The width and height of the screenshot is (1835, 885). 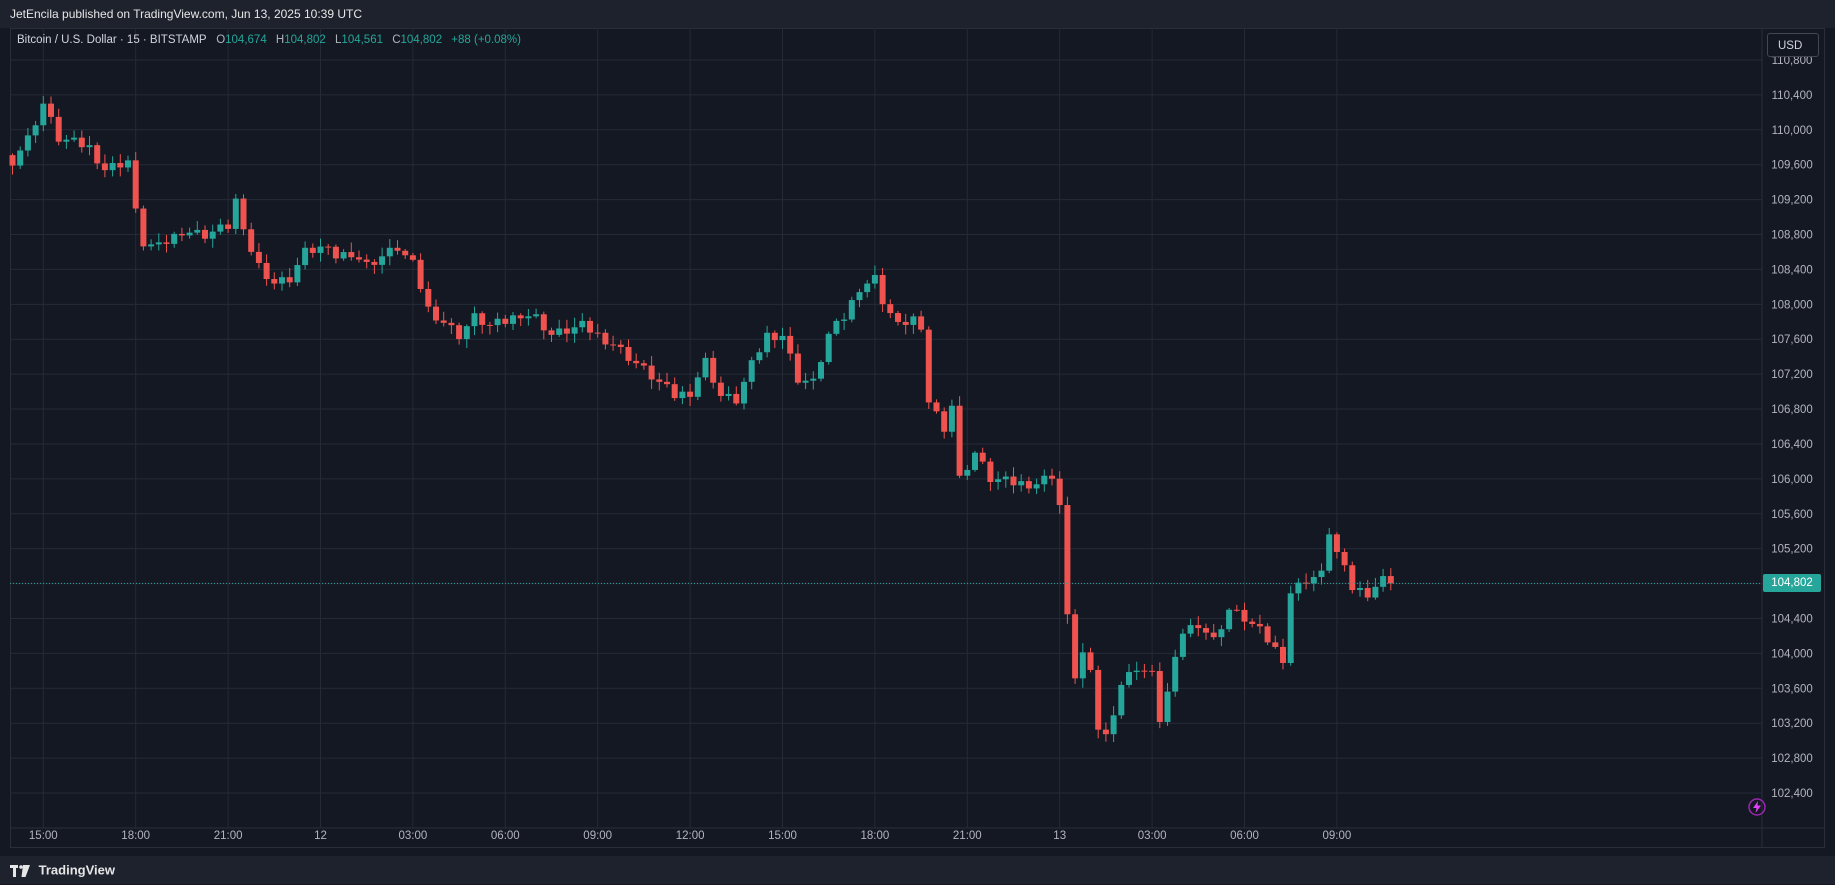 What do you see at coordinates (362, 40) in the screenshot?
I see `low-value: 104,561` at bounding box center [362, 40].